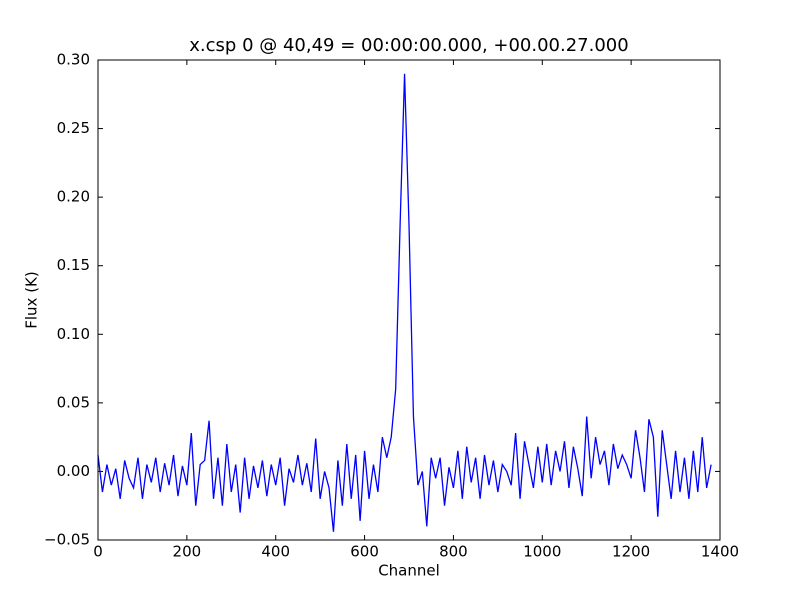 This screenshot has width=800, height=600. Describe the element at coordinates (73, 471) in the screenshot. I see `y-tick-label: 0.00` at that location.